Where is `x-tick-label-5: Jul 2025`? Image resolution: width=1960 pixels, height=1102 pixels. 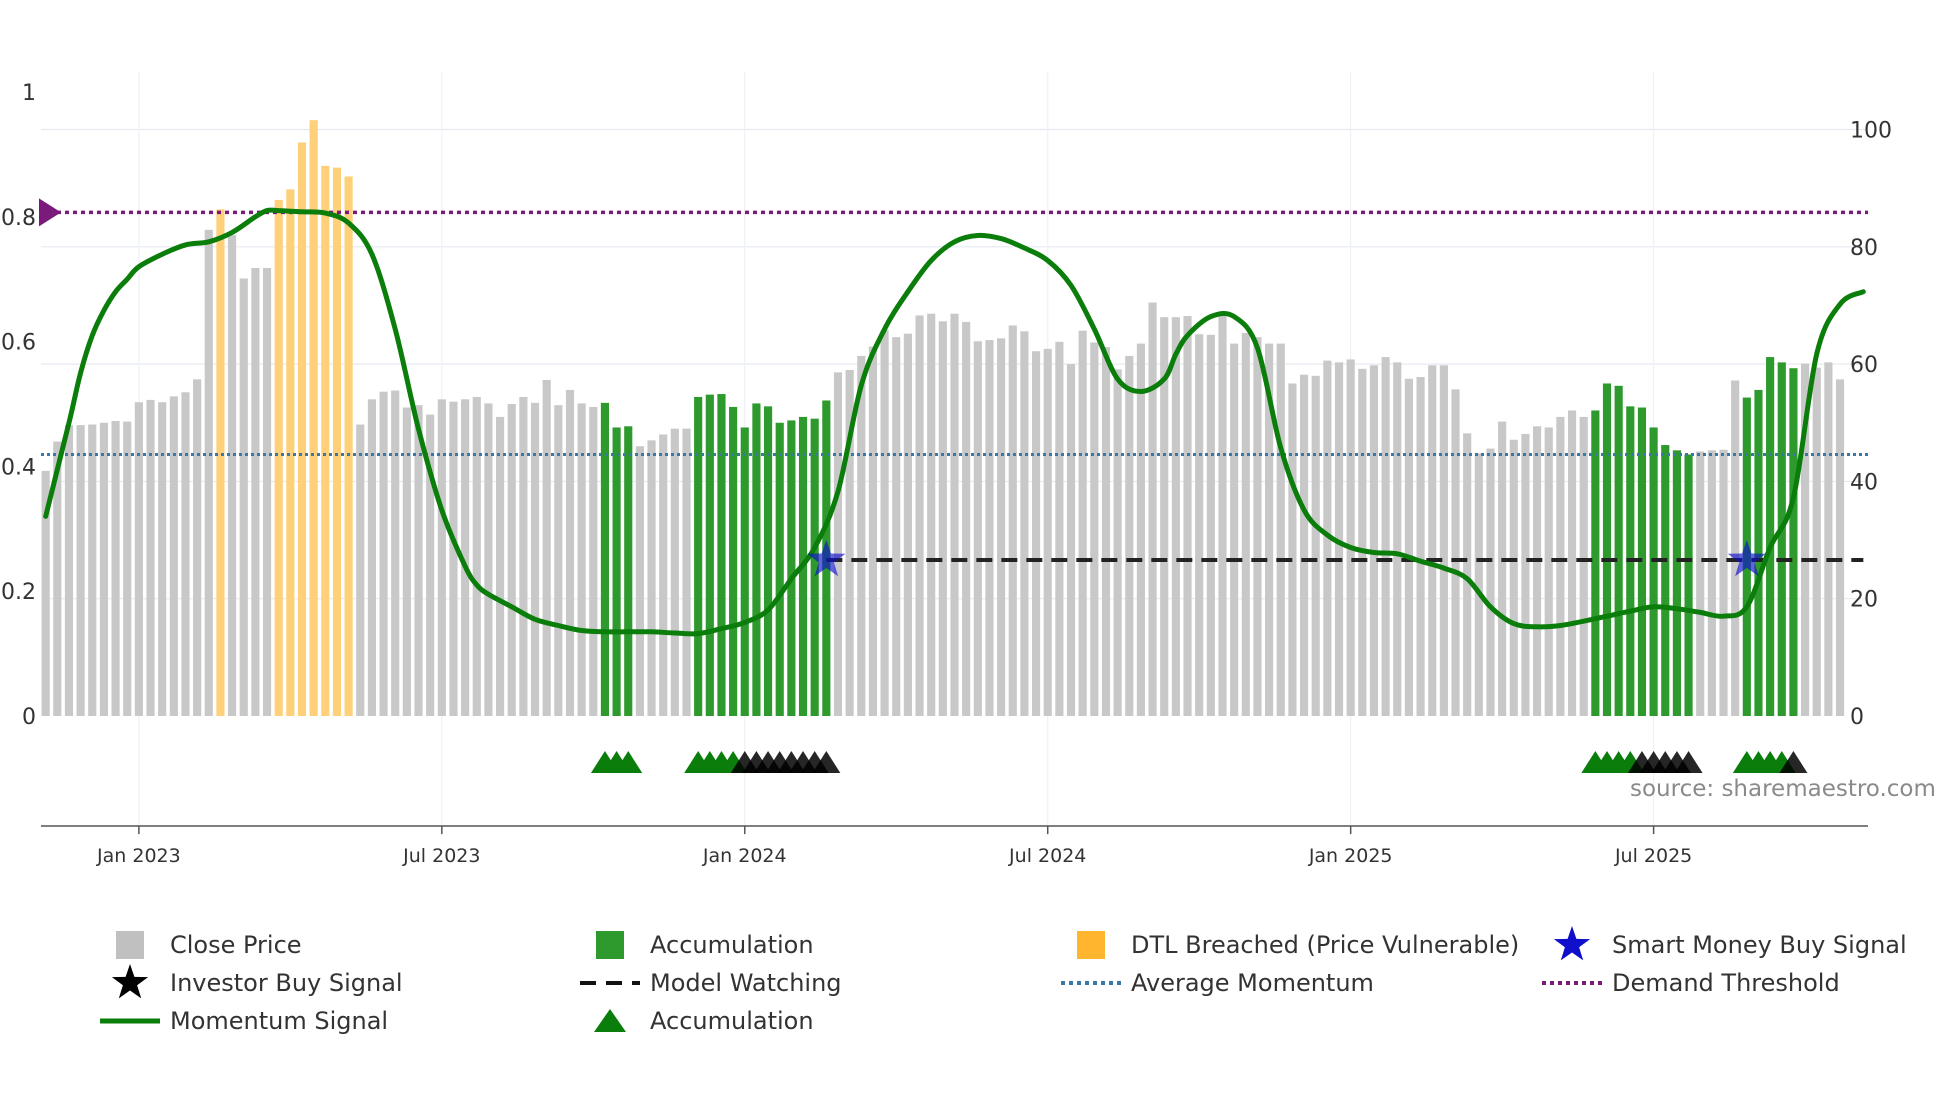 x-tick-label-5: Jul 2025 is located at coordinates (1653, 856).